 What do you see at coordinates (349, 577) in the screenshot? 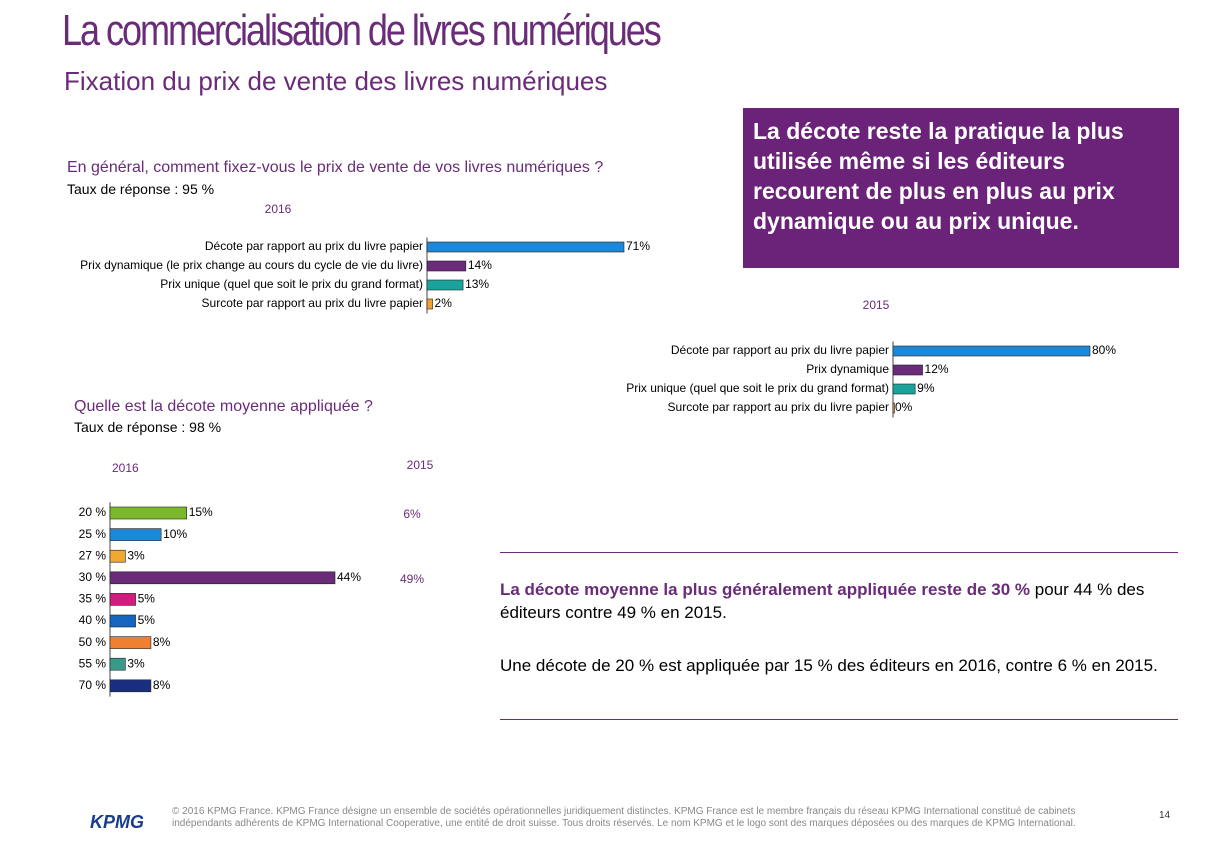
I see `value-label: 44%` at bounding box center [349, 577].